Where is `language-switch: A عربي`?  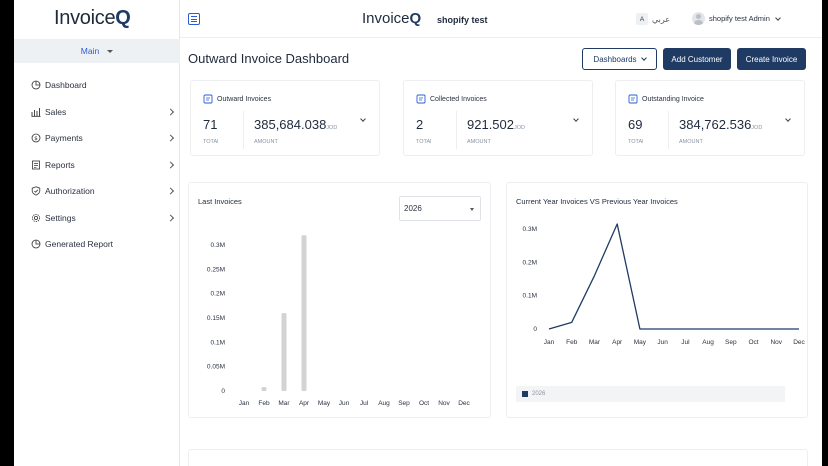
language-switch: A عربي is located at coordinates (653, 19).